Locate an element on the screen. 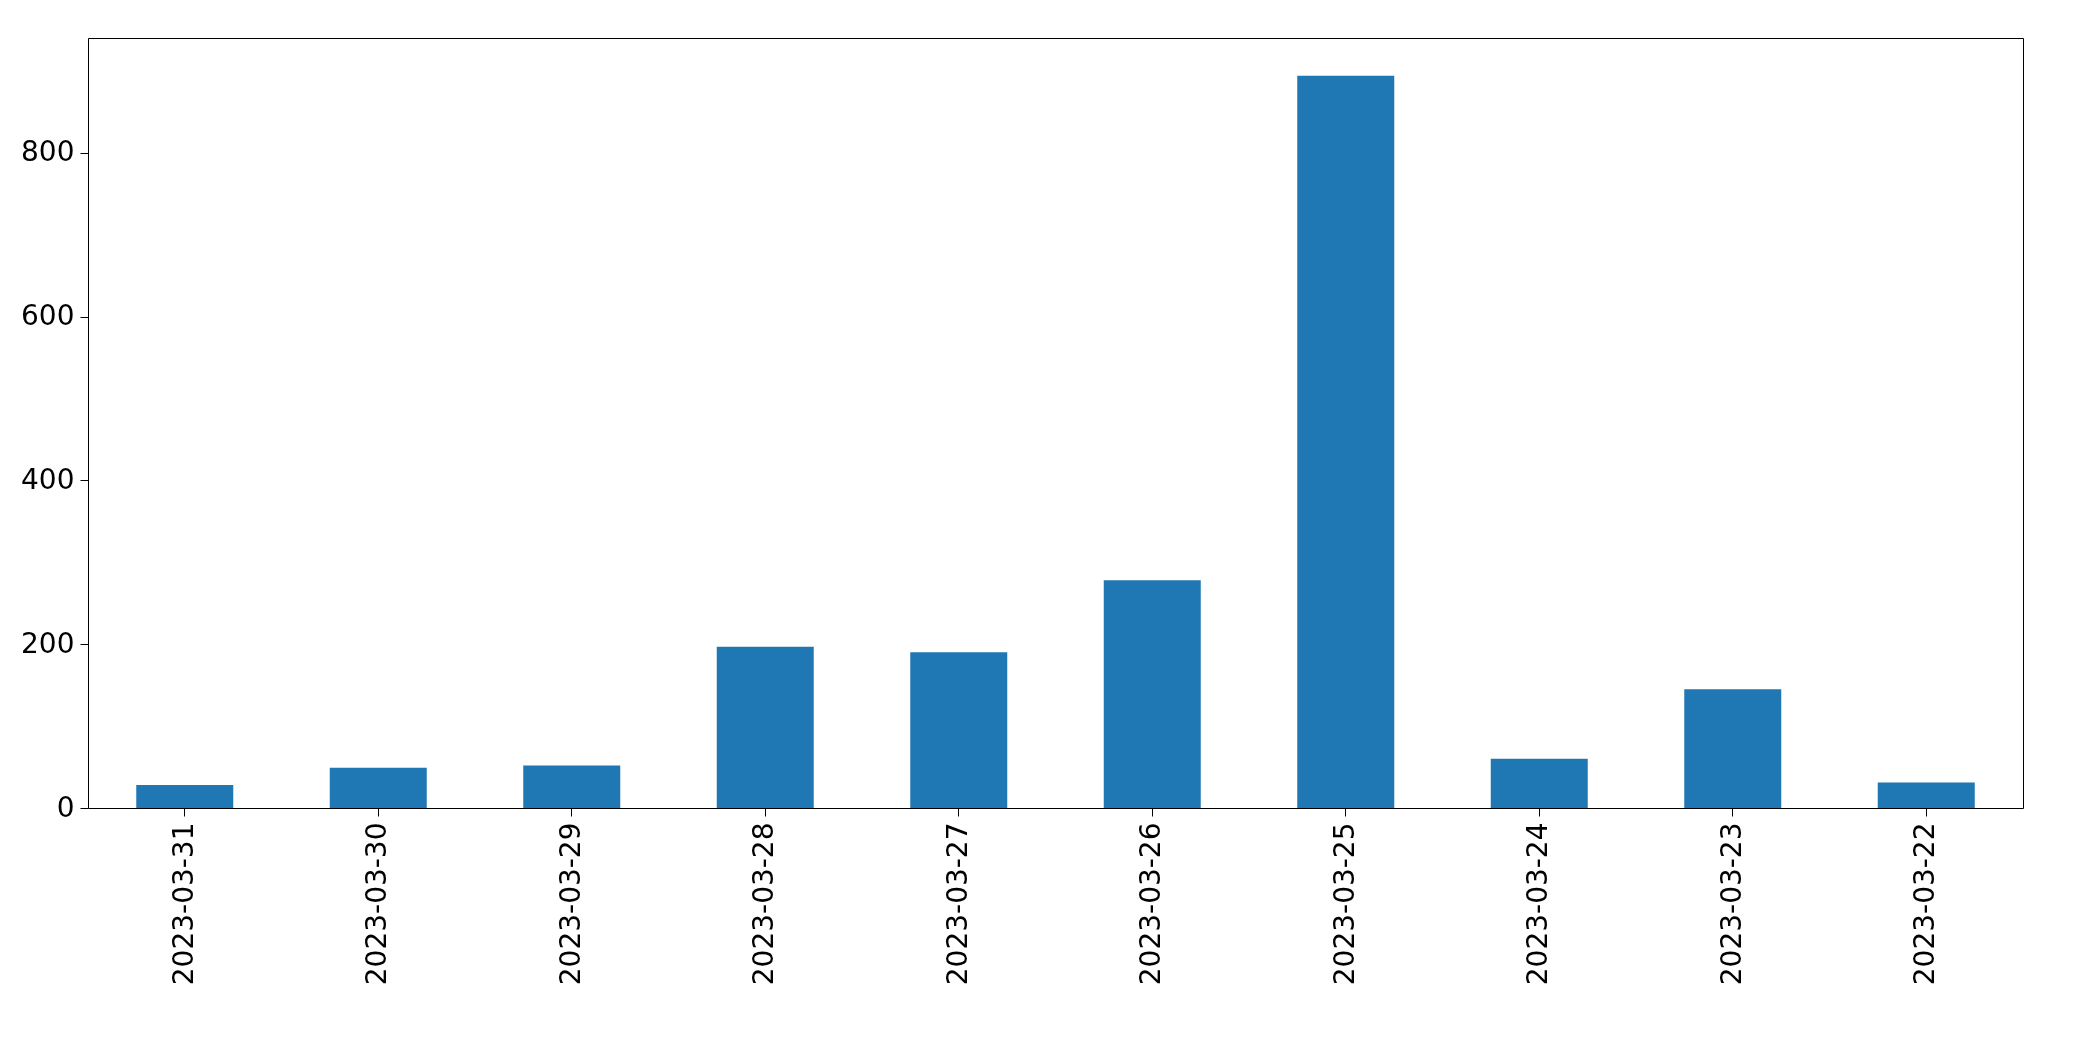  y-tick-label: 0 is located at coordinates (65, 807).